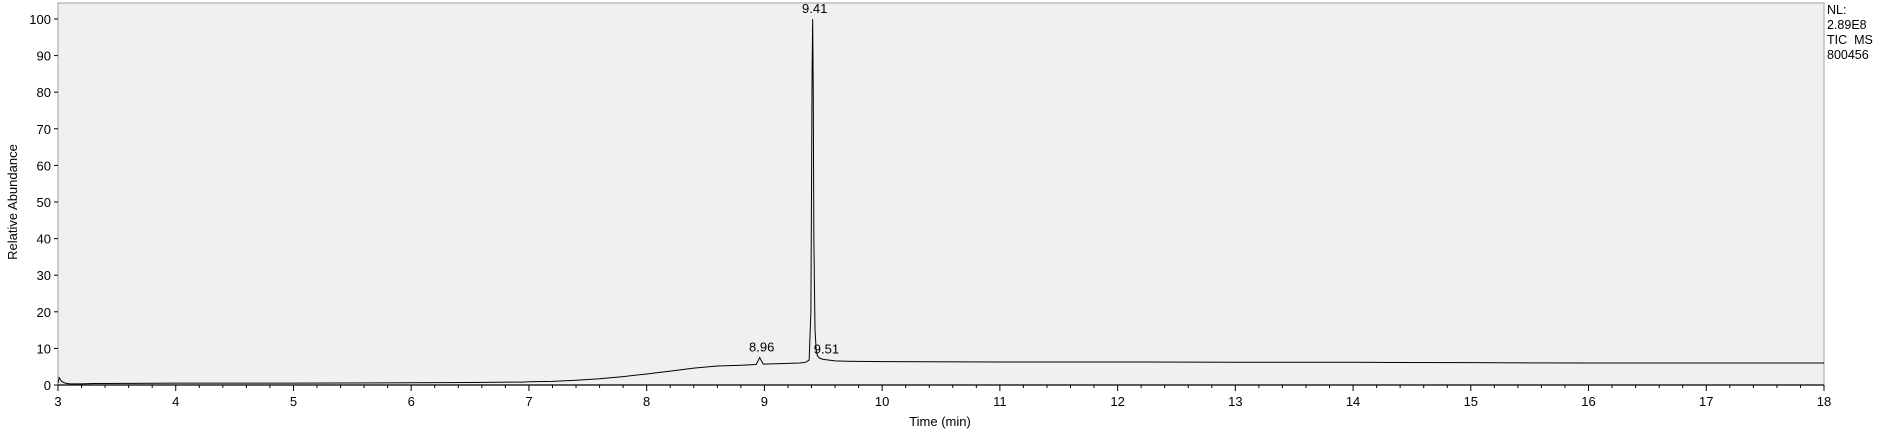 This screenshot has width=1883, height=444. What do you see at coordinates (826, 348) in the screenshot?
I see `peak-label: 9.51` at bounding box center [826, 348].